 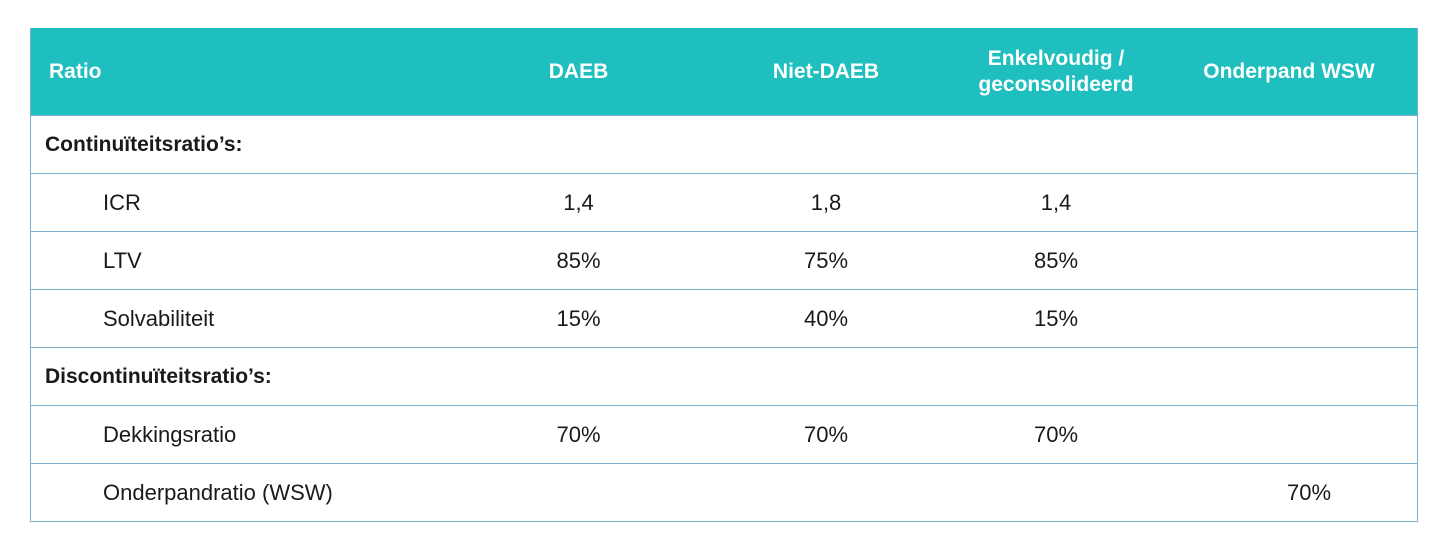 What do you see at coordinates (122, 260) in the screenshot?
I see `row-label: LTV` at bounding box center [122, 260].